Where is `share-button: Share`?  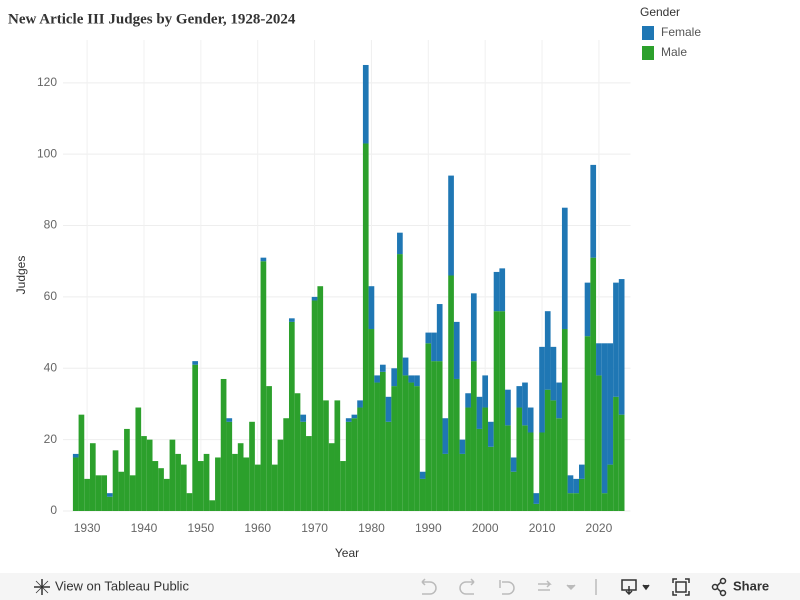
share-button: Share is located at coordinates (751, 585).